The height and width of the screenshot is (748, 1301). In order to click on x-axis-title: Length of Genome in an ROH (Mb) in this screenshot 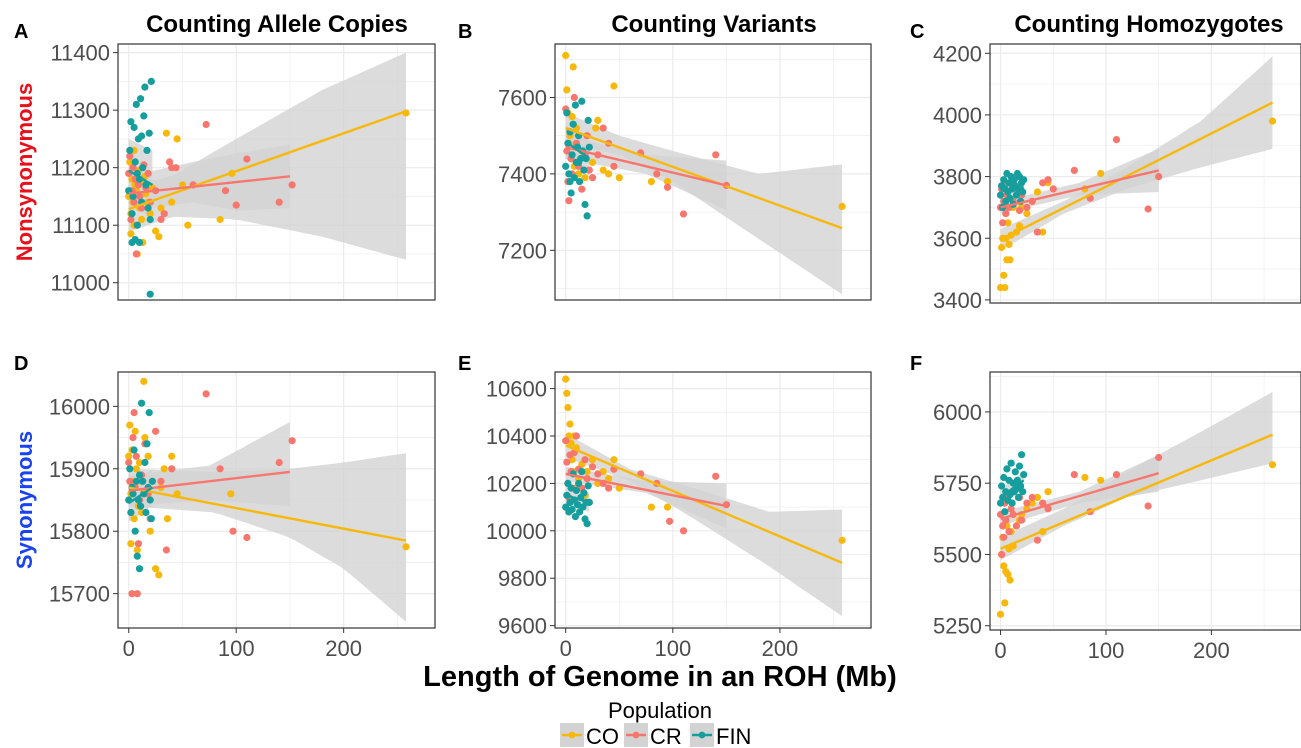, I will do `click(660, 677)`.